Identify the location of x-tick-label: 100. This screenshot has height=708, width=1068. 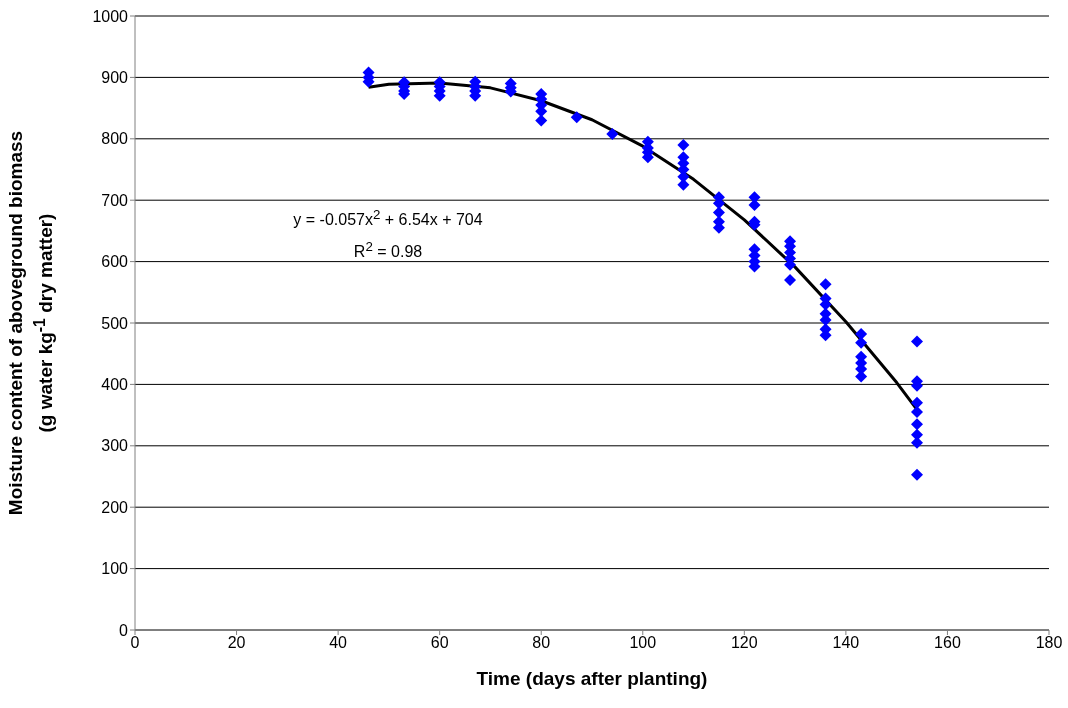
(643, 643).